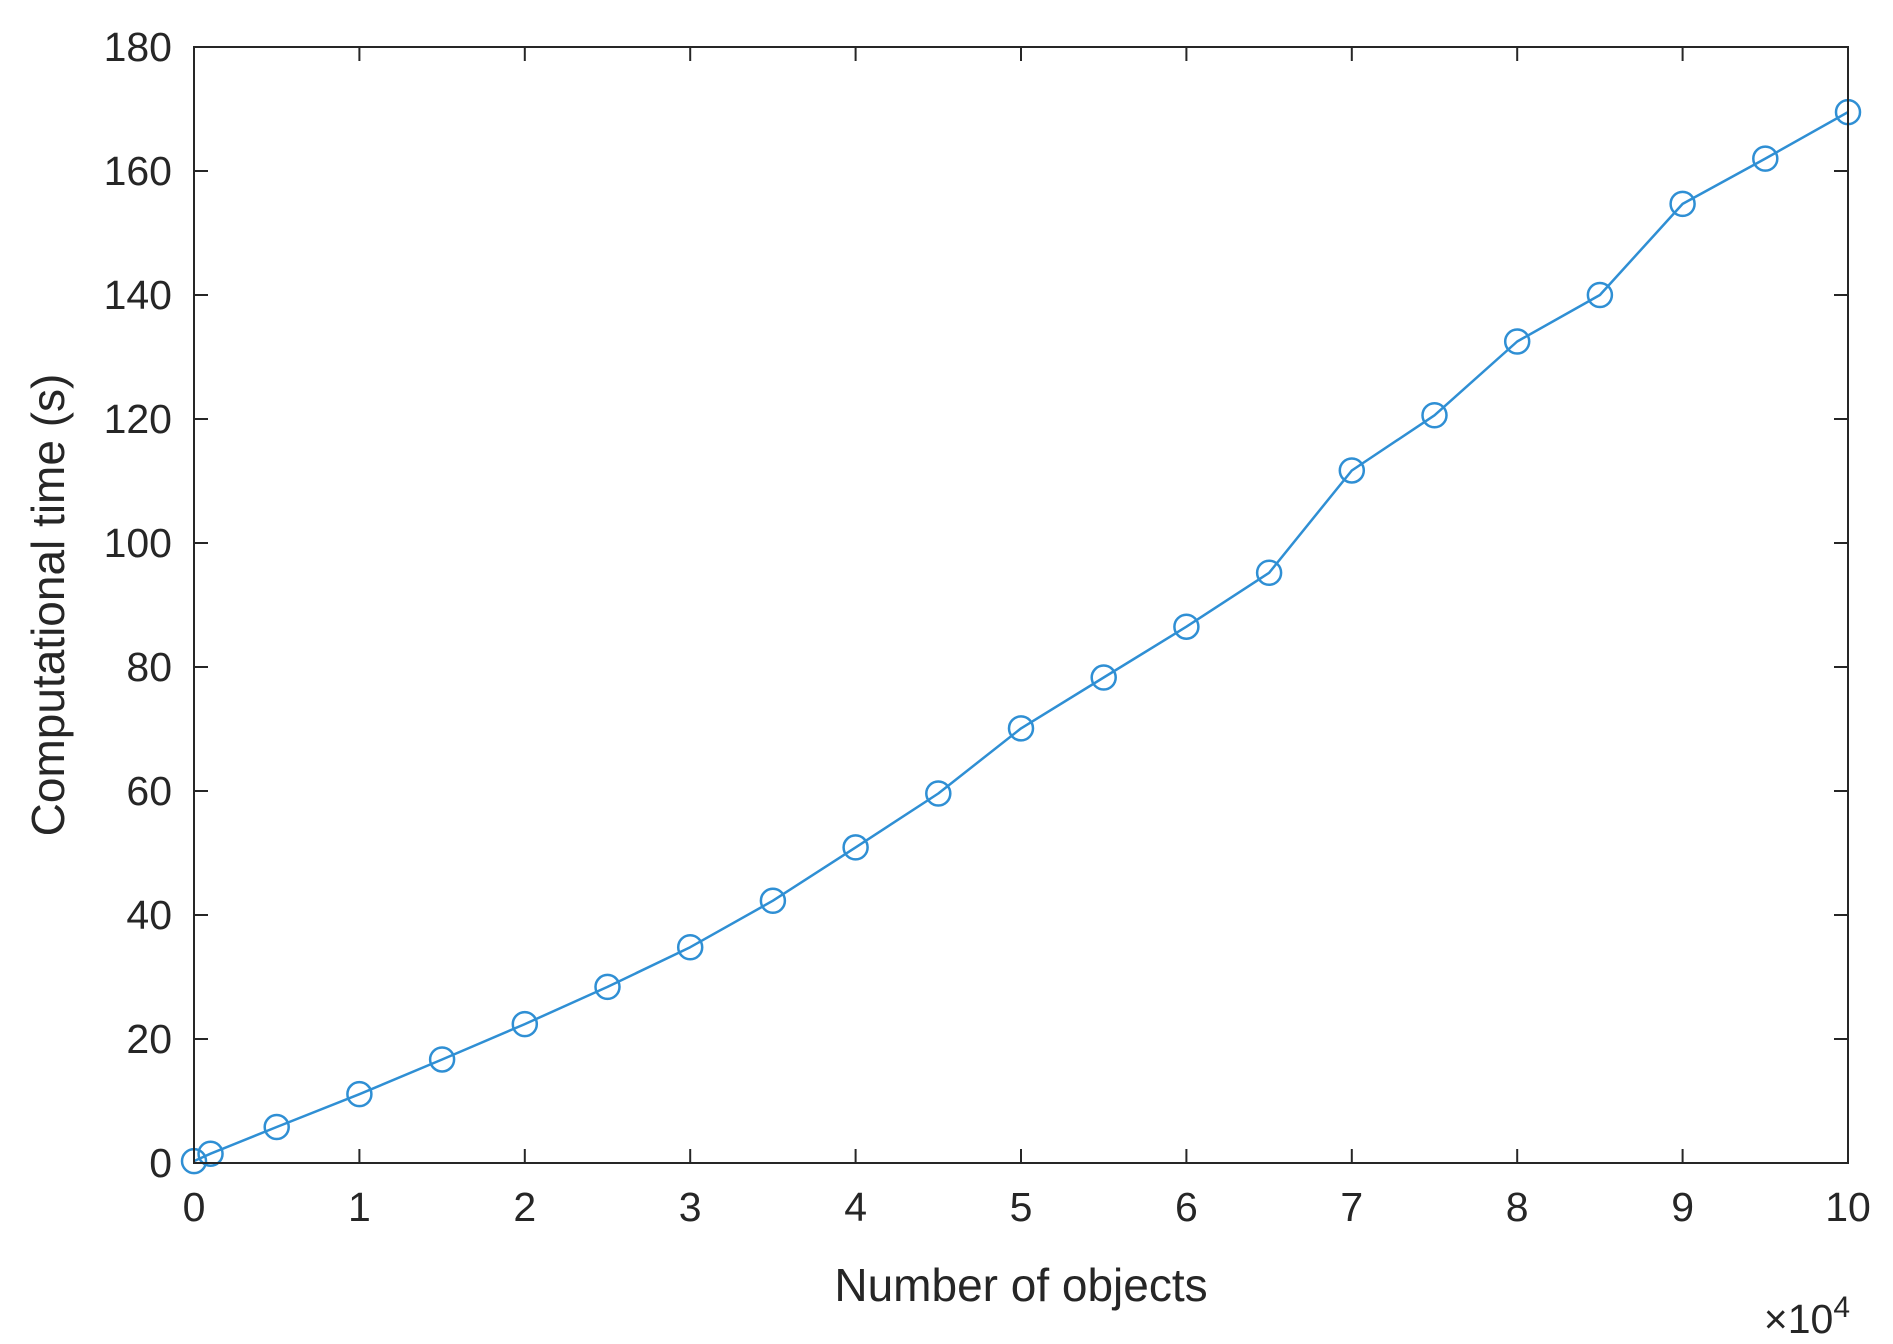 The height and width of the screenshot is (1344, 1893). What do you see at coordinates (1811, 1319) in the screenshot?
I see `x-axis-exponent-base: 10` at bounding box center [1811, 1319].